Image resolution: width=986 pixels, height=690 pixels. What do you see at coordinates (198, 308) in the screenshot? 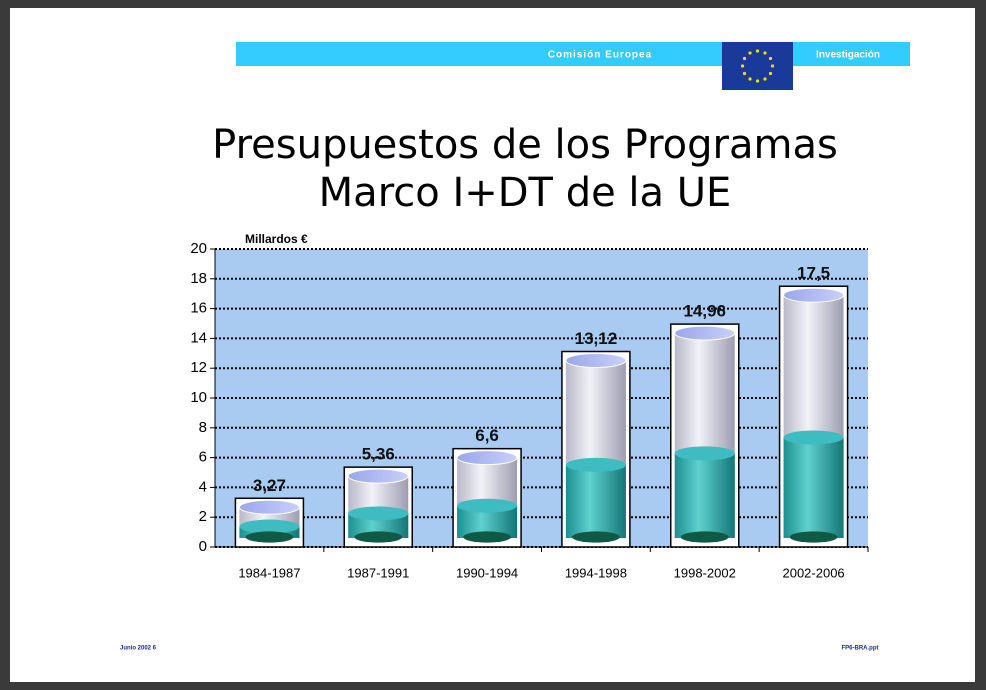
I see `y-tick-label: 16` at bounding box center [198, 308].